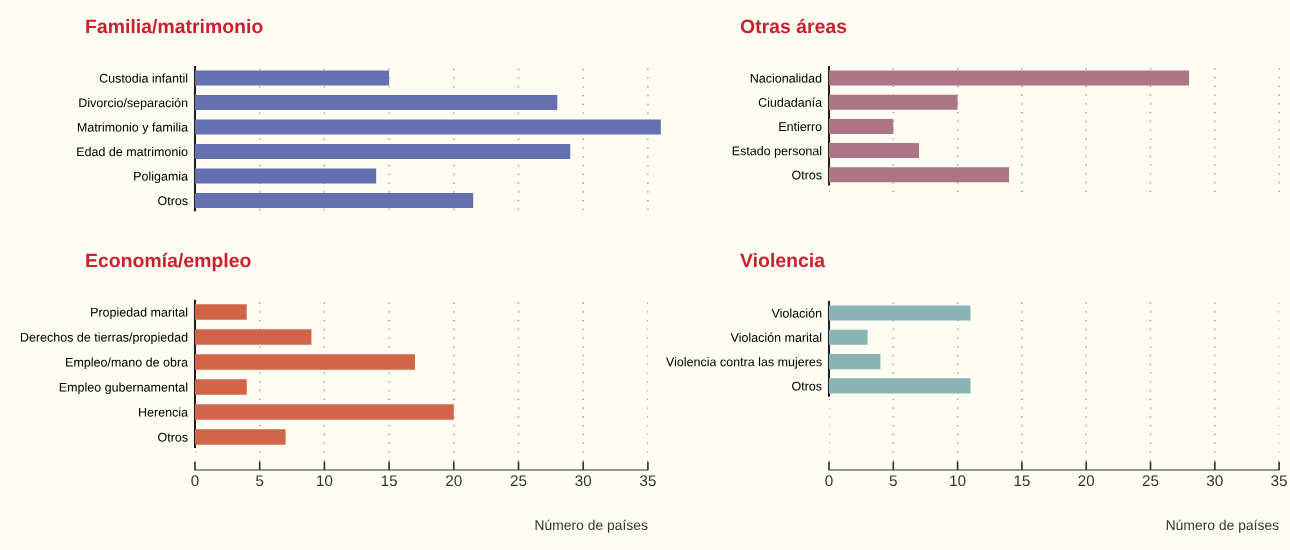  Describe the element at coordinates (744, 363) in the screenshot. I see `y-tick-label: Violencia contra las mujeres` at that location.